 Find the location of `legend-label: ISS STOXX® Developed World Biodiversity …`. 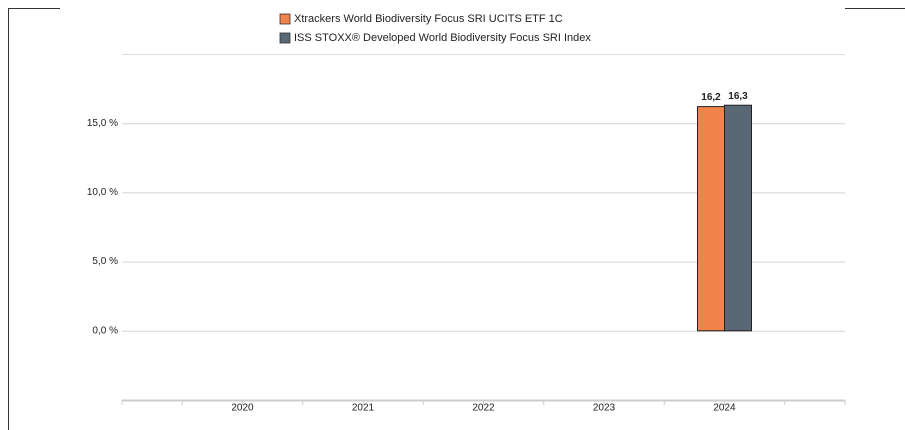

legend-label: ISS STOXX® Developed World Biodiversity … is located at coordinates (442, 38).